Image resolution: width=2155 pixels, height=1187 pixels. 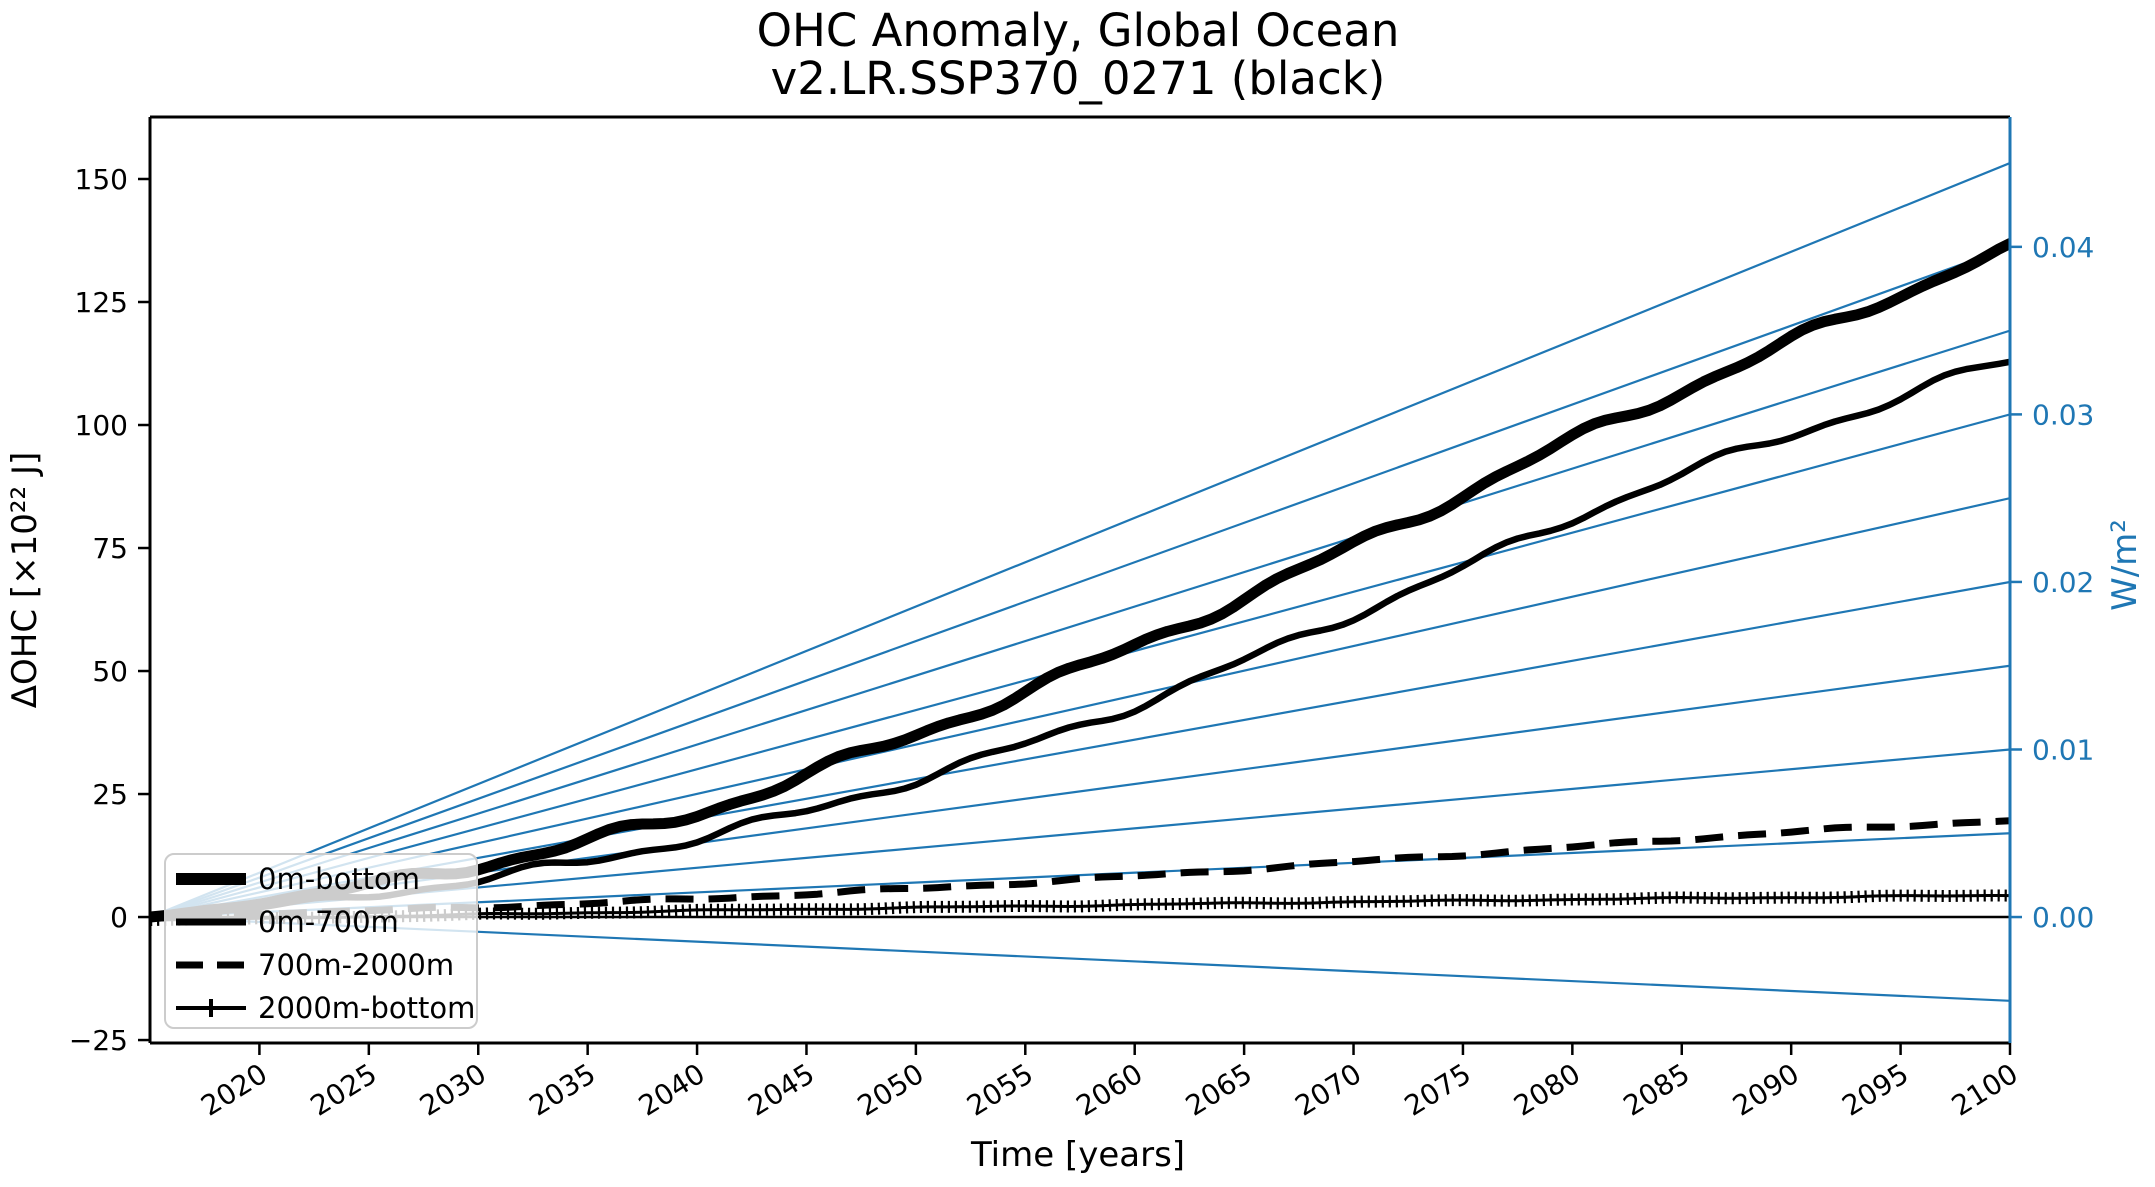 I want to click on y-left-tick-label--25: −25, so click(x=98, y=1040).